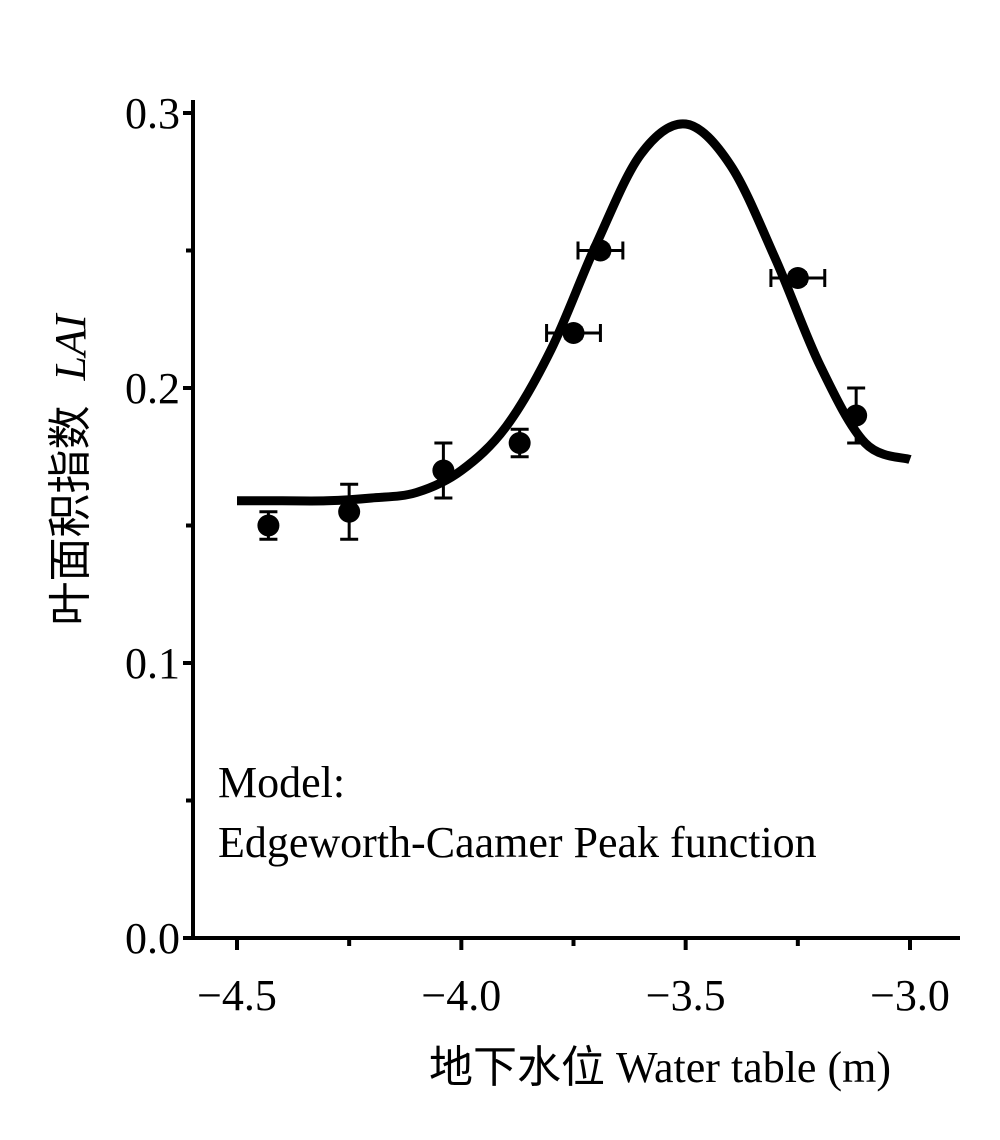  I want to click on y-axis-title-en: LAI, so click(70, 346).